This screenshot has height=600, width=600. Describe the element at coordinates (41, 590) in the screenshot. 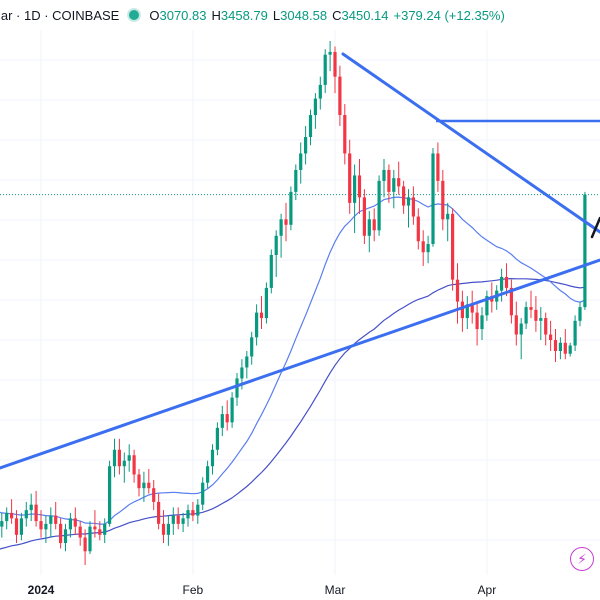

I see `x-tick-label: 2024` at that location.